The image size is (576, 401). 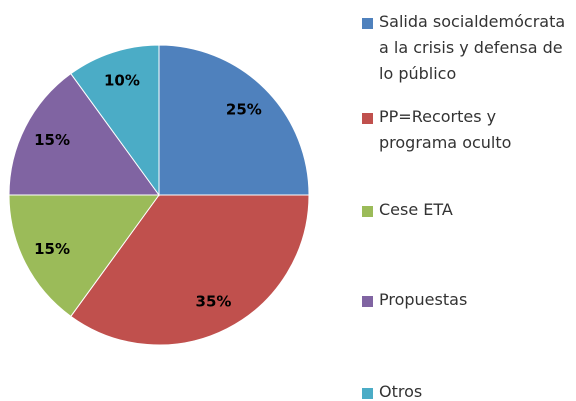 I want to click on legend-label: Cese ETA, so click(x=416, y=209).